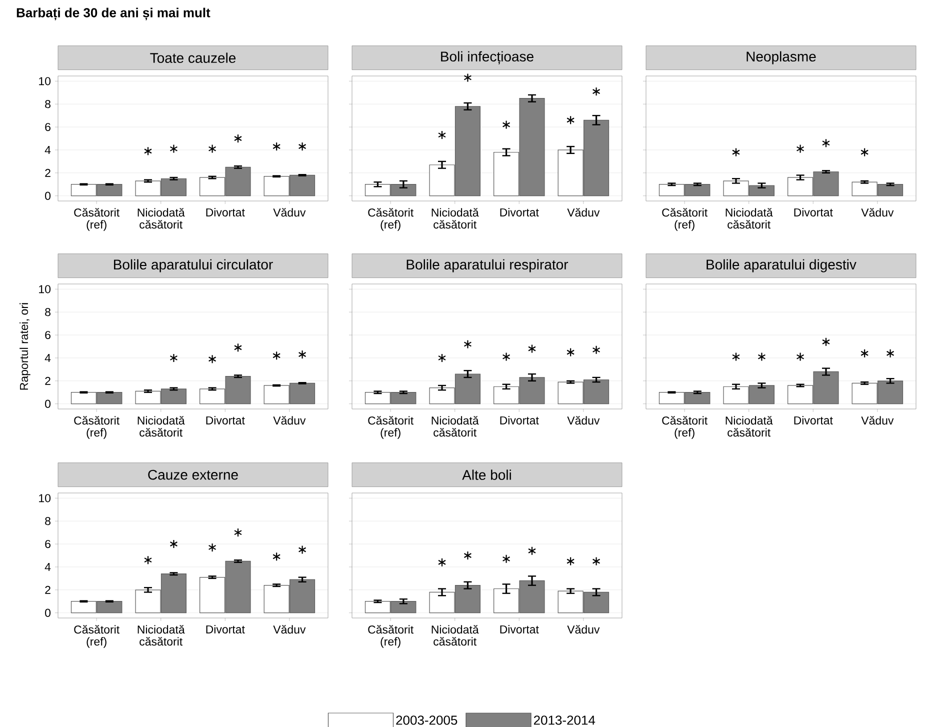 This screenshot has height=727, width=925. I want to click on chart-title: Bolile aparatului circulator, so click(193, 265).